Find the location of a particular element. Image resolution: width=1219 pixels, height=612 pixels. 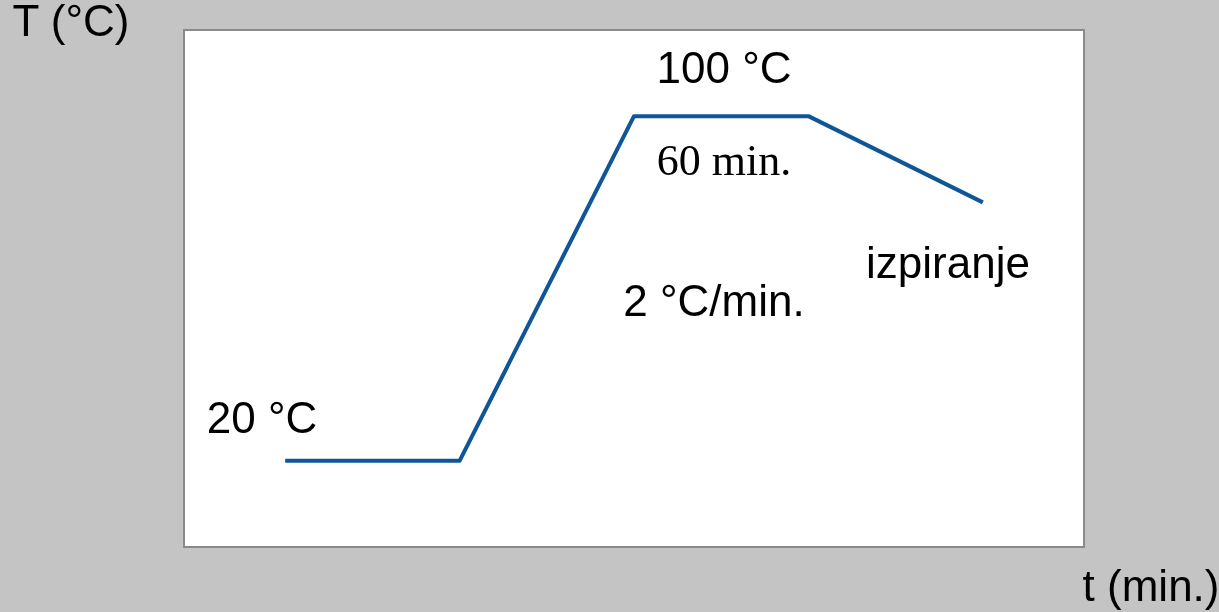

annotation: izpiranje is located at coordinates (948, 262).